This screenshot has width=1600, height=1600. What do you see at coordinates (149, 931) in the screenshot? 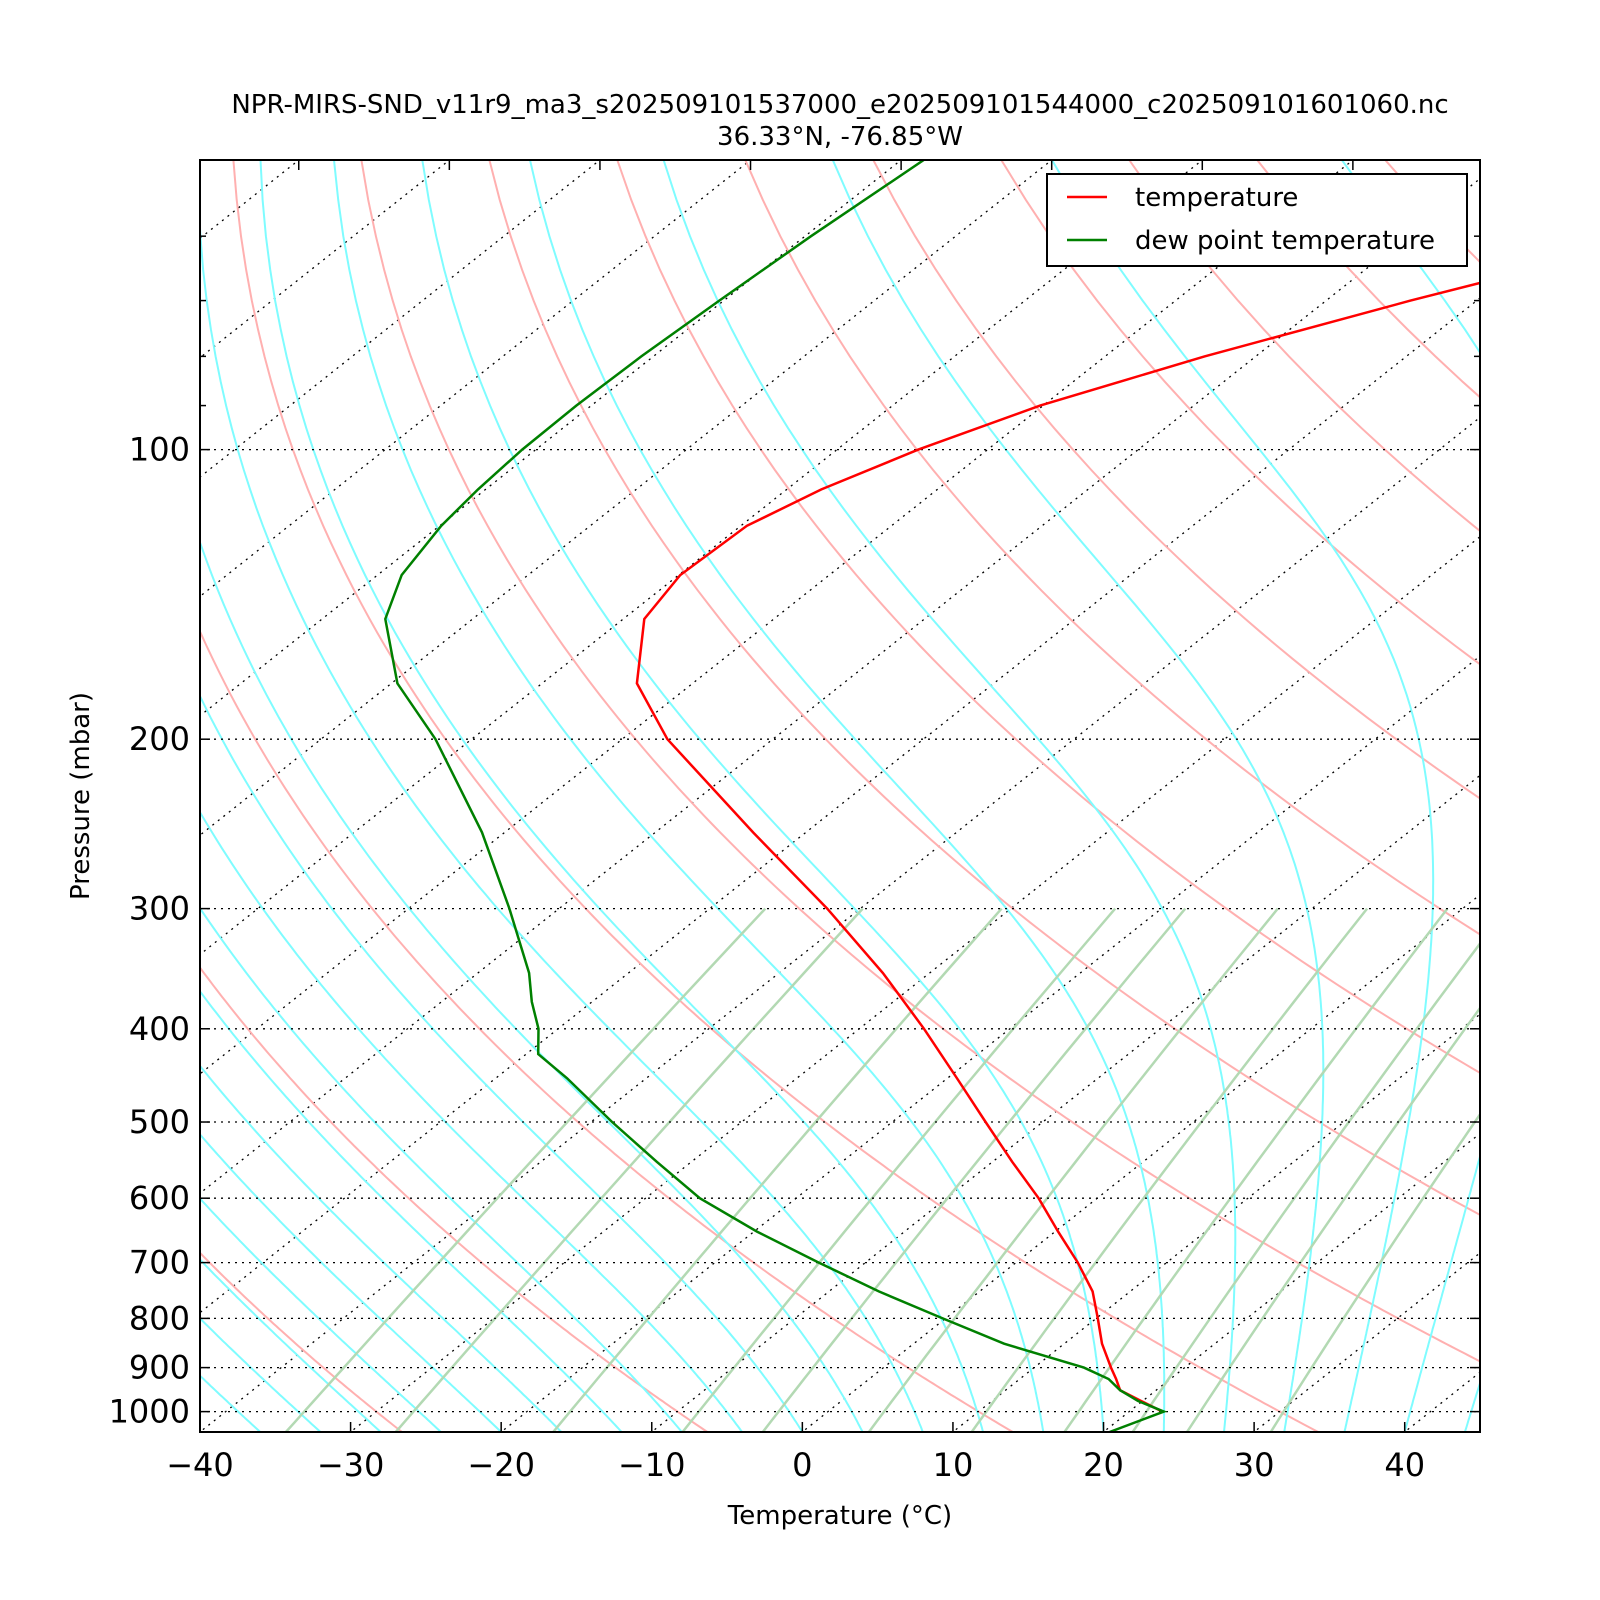
I see `y-tick-labels: 100 200 300 400 500 600 700 800 900 1000` at bounding box center [149, 931].